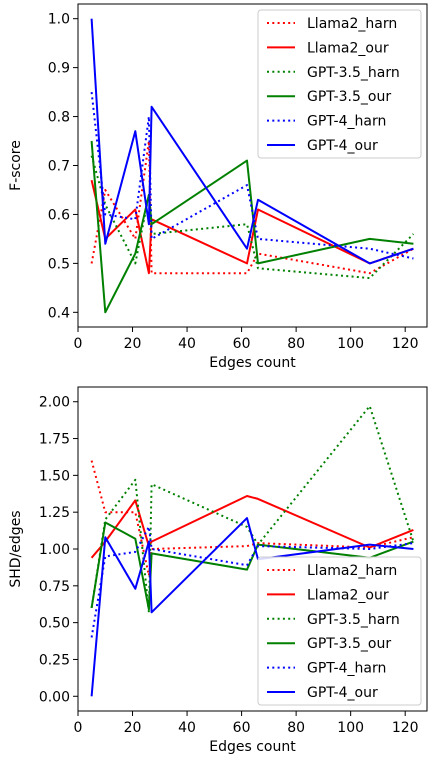 This screenshot has width=433, height=764. Describe the element at coordinates (16, 548) in the screenshot. I see `y-axis-label: SHD/edges` at that location.